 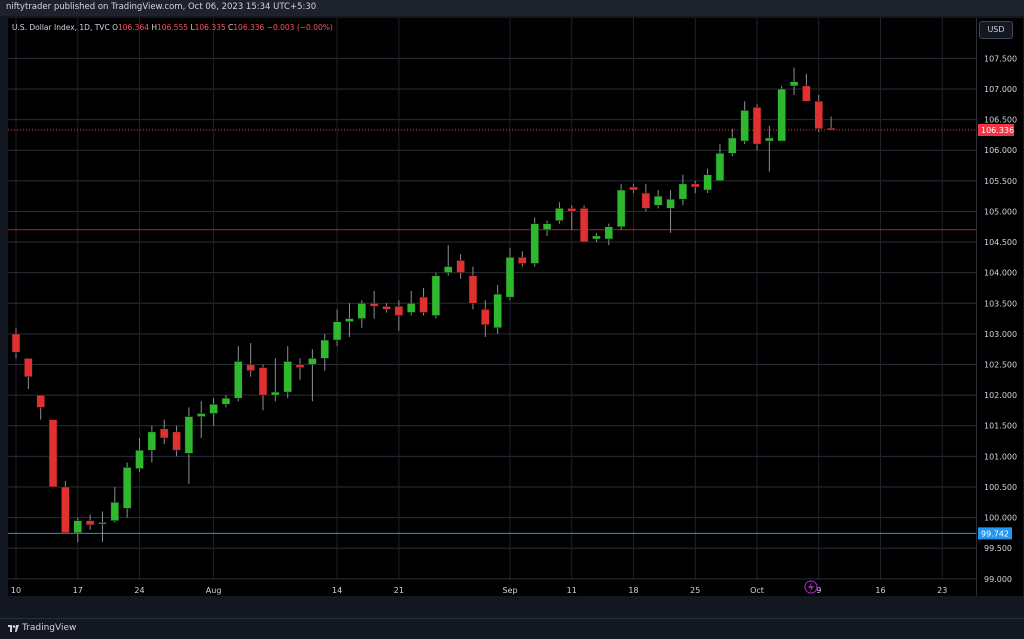 What do you see at coordinates (1000, 334) in the screenshot?
I see `price-tick-label: 103.000` at bounding box center [1000, 334].